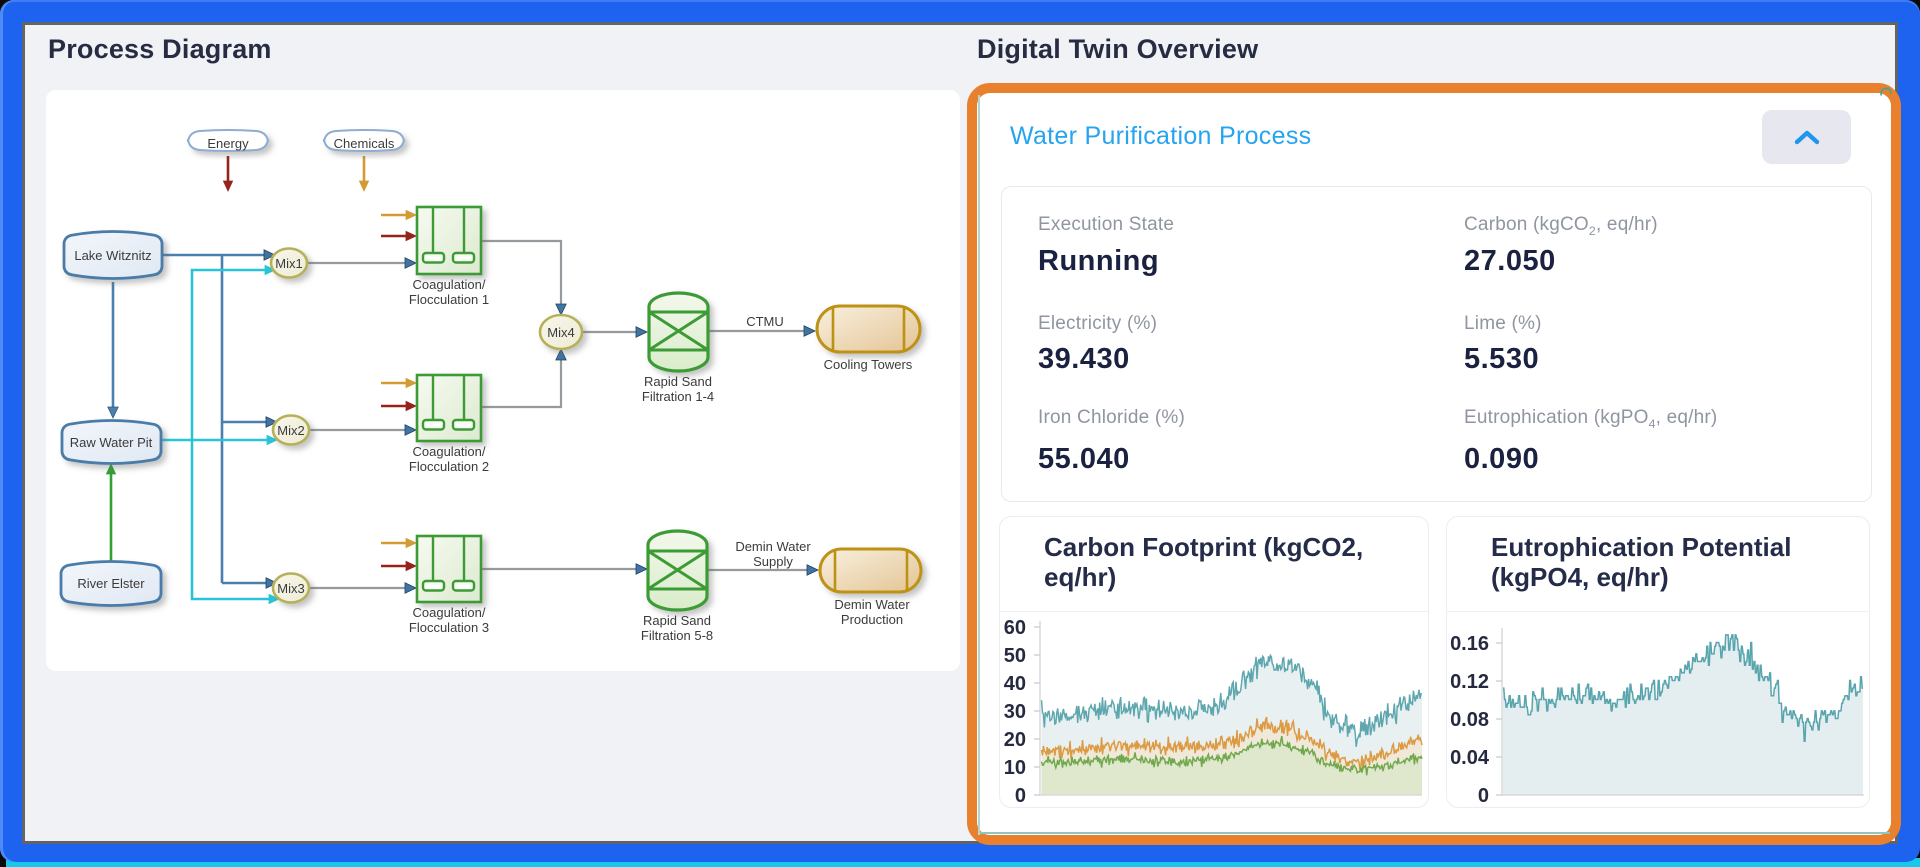  Describe the element at coordinates (1015, 656) in the screenshot. I see `svg-text: 50` at that location.